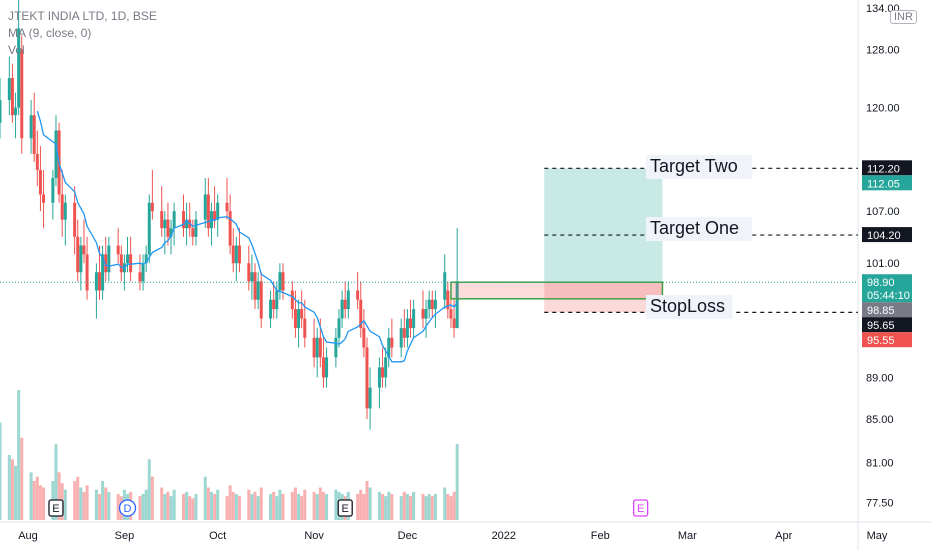 Image resolution: width=932 pixels, height=555 pixels. Describe the element at coordinates (453, 536) in the screenshot. I see `time-axis: Aug Sep Oct Nov Dec 2022 Feb Mar Apr May` at that location.